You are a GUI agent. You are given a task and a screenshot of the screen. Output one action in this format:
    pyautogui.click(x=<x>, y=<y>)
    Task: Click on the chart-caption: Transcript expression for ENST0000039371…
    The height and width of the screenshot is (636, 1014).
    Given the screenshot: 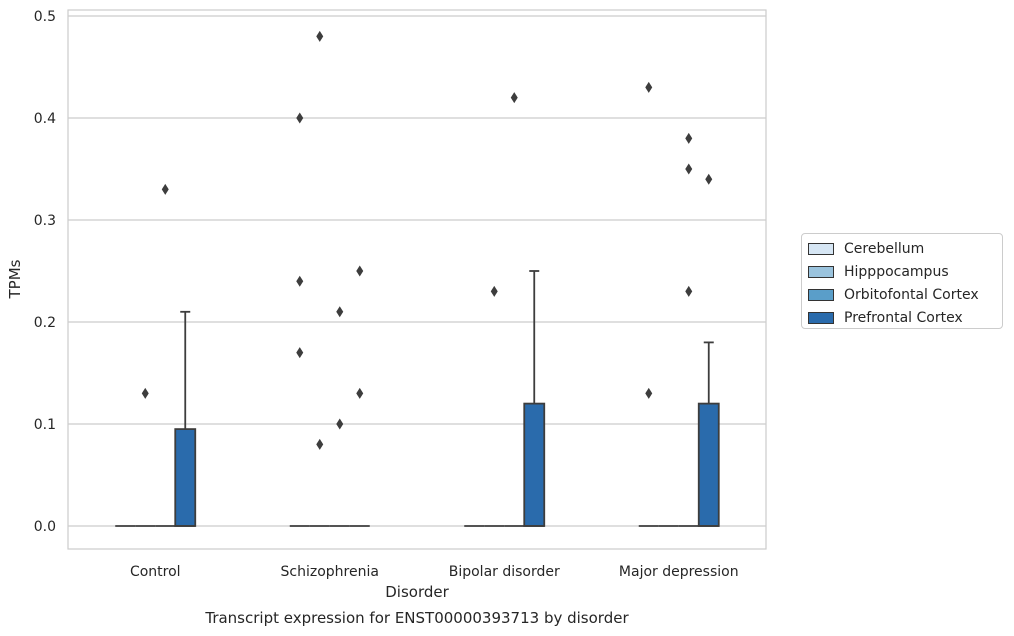 What is the action you would take?
    pyautogui.click(x=416, y=618)
    